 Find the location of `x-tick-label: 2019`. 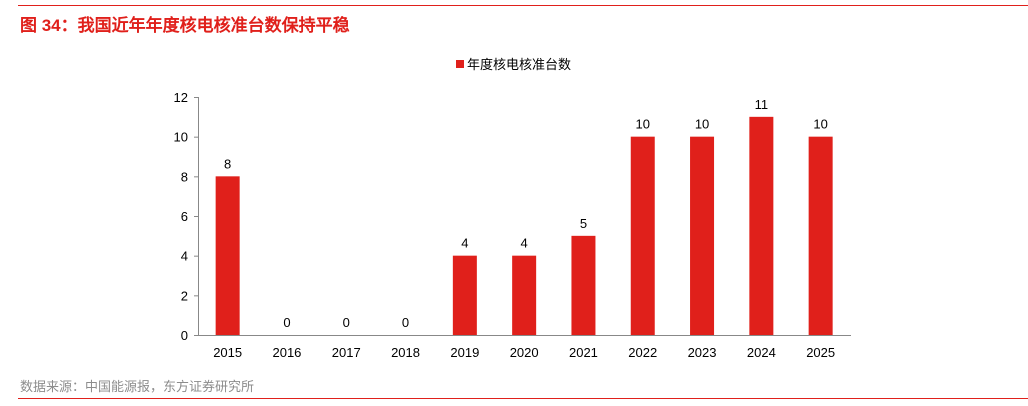

x-tick-label: 2019 is located at coordinates (464, 352).